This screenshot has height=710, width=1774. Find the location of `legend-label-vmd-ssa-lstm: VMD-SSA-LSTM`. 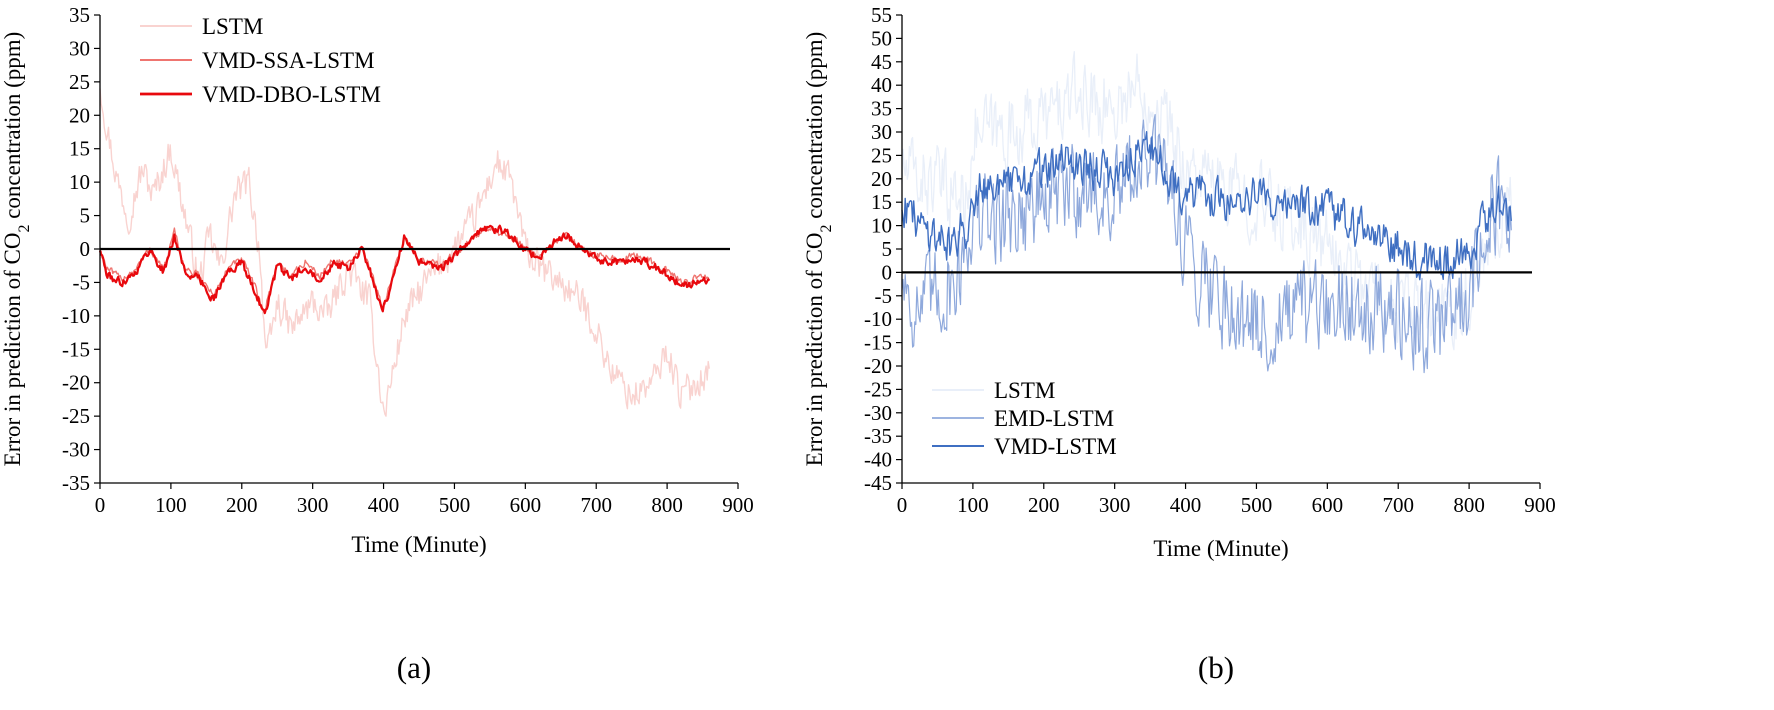

legend-label-vmd-ssa-lstm: VMD-SSA-LSTM is located at coordinates (288, 60).